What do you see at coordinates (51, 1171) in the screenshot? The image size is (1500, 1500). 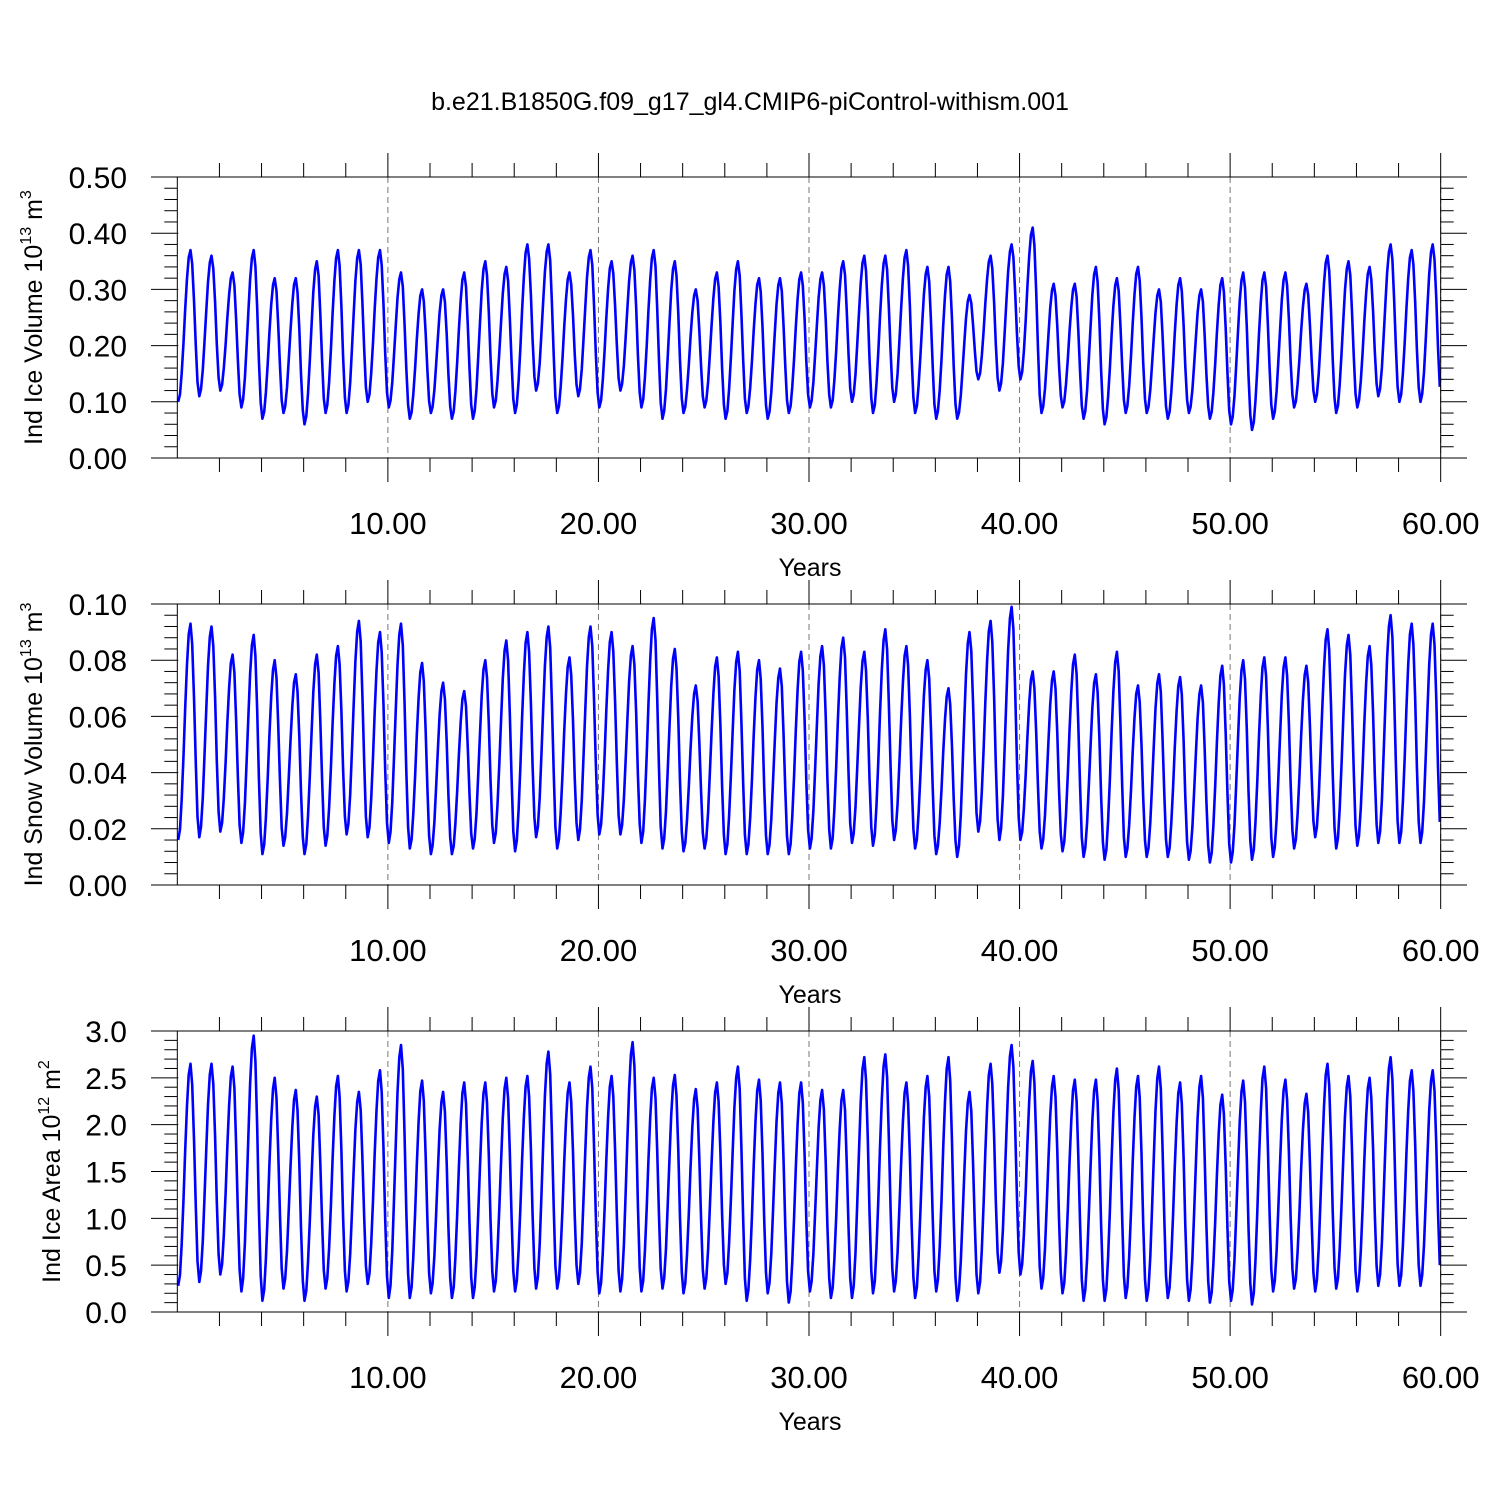 I see `y-axis-label: Ind Ice Area 1012 m2` at bounding box center [51, 1171].